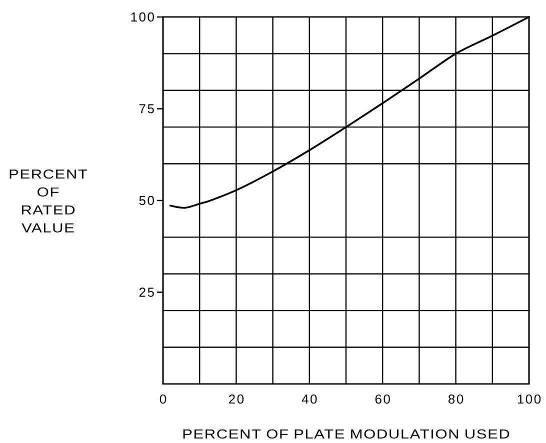 This screenshot has height=443, width=546. Describe the element at coordinates (163, 399) in the screenshot. I see `x-tick-label: 0` at that location.